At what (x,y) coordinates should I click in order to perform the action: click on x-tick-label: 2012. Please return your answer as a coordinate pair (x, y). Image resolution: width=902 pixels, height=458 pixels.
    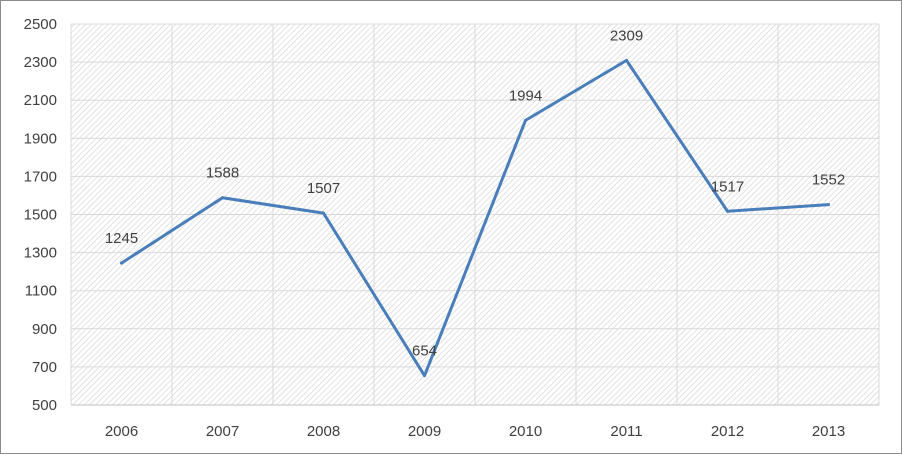
    Looking at the image, I should click on (727, 431).